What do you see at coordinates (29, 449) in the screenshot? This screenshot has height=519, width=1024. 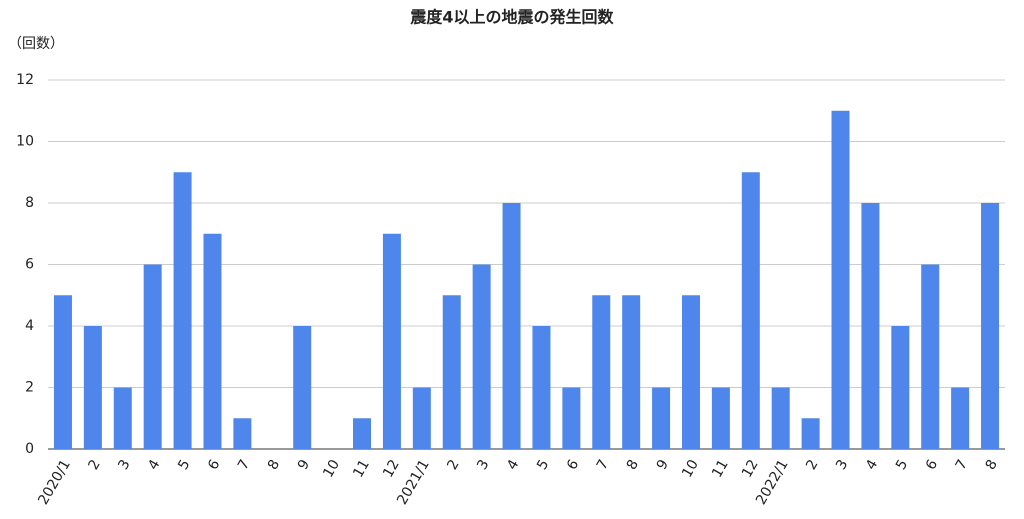 I see `y-tick-label: 0` at bounding box center [29, 449].